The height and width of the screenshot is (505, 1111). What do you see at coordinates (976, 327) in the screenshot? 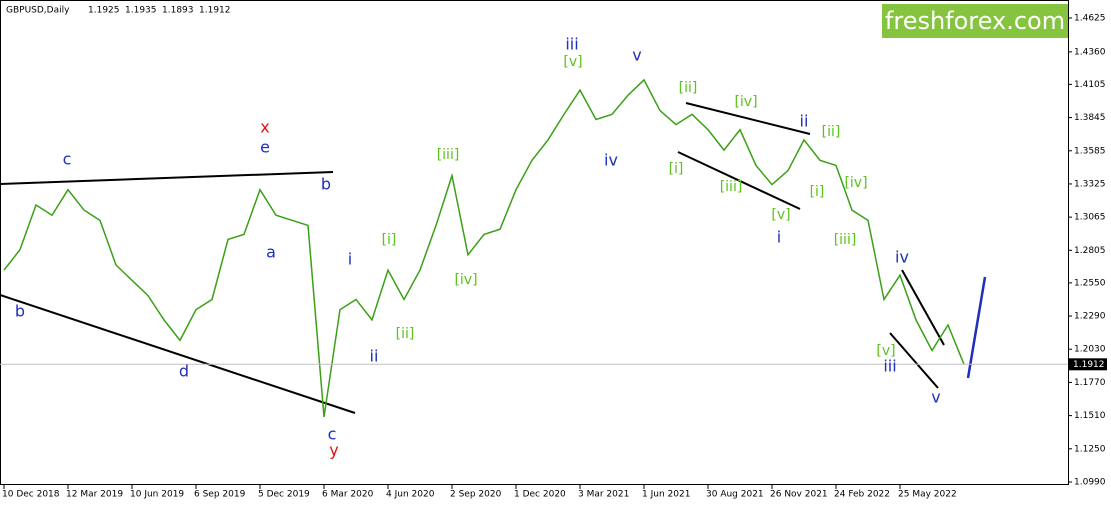
I see `projection` at bounding box center [976, 327].